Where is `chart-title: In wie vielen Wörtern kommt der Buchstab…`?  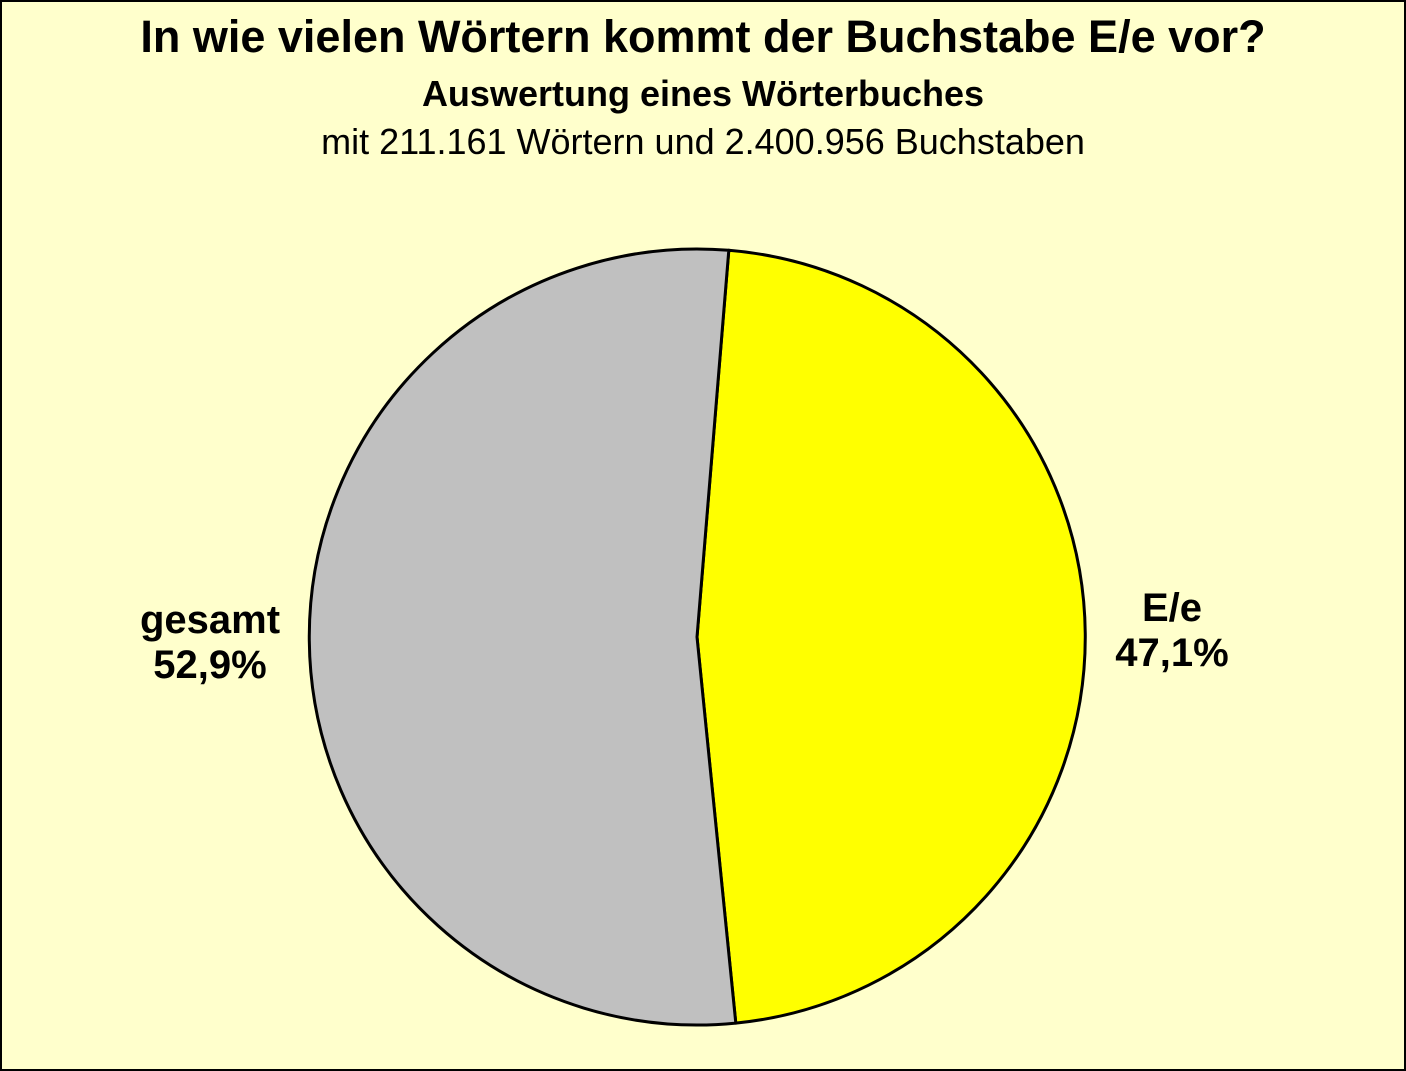
chart-title: In wie vielen Wörtern kommt der Buchstab… is located at coordinates (703, 36).